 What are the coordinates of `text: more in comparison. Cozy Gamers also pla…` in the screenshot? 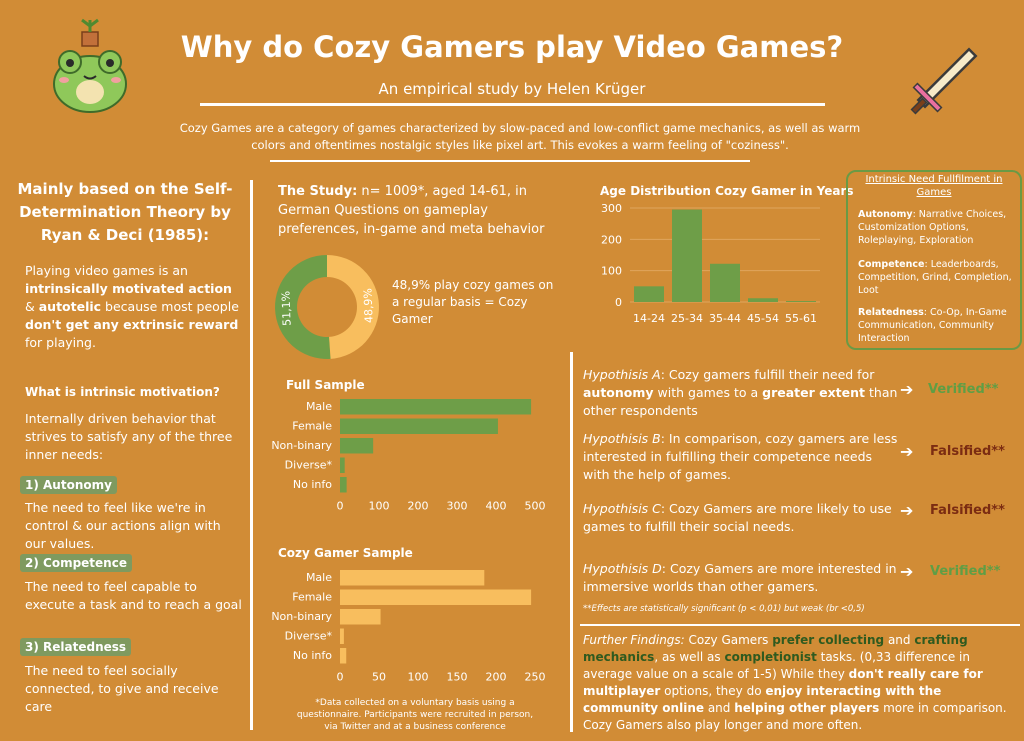 It's located at (795, 716).